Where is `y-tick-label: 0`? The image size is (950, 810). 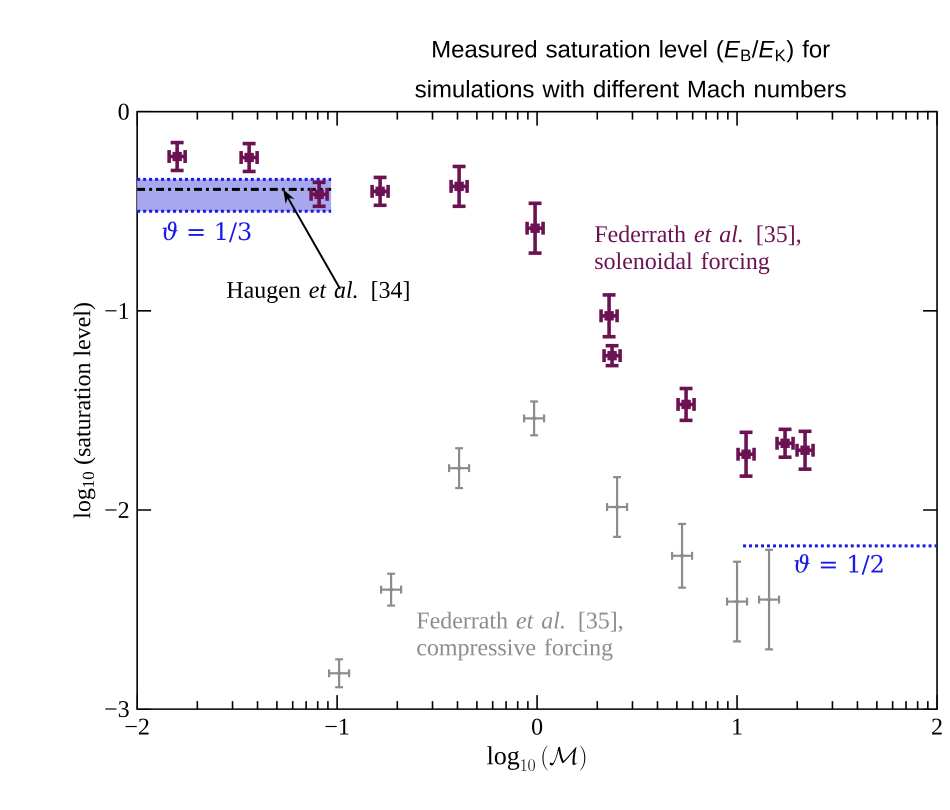 y-tick-label: 0 is located at coordinates (123, 112).